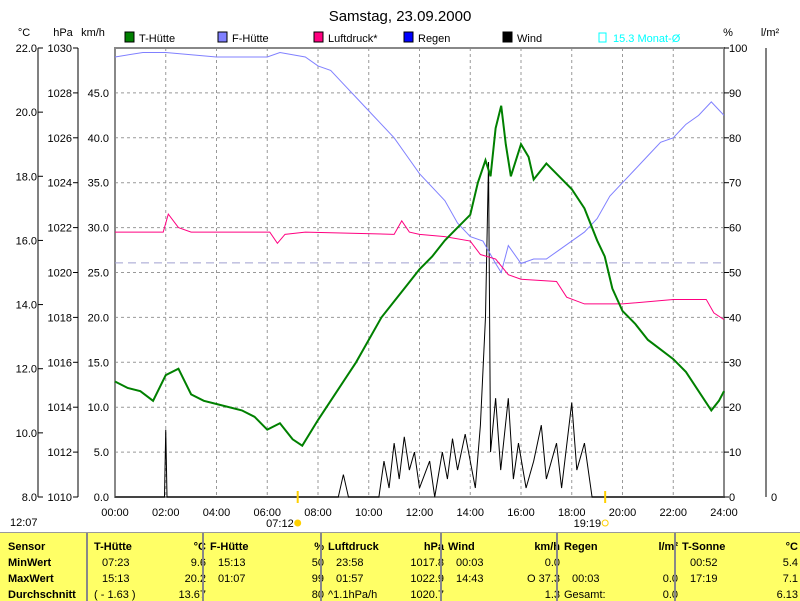  I want to click on cell-time: 14:43, so click(470, 579).